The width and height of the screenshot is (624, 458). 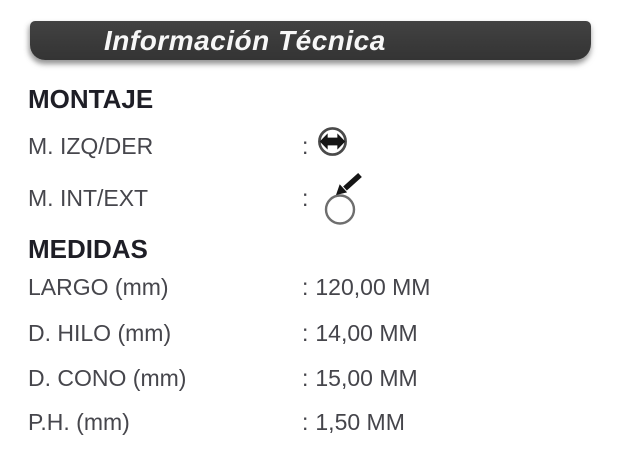 What do you see at coordinates (100, 333) in the screenshot?
I see `row-label-d-hilo: D. HILO (mm)` at bounding box center [100, 333].